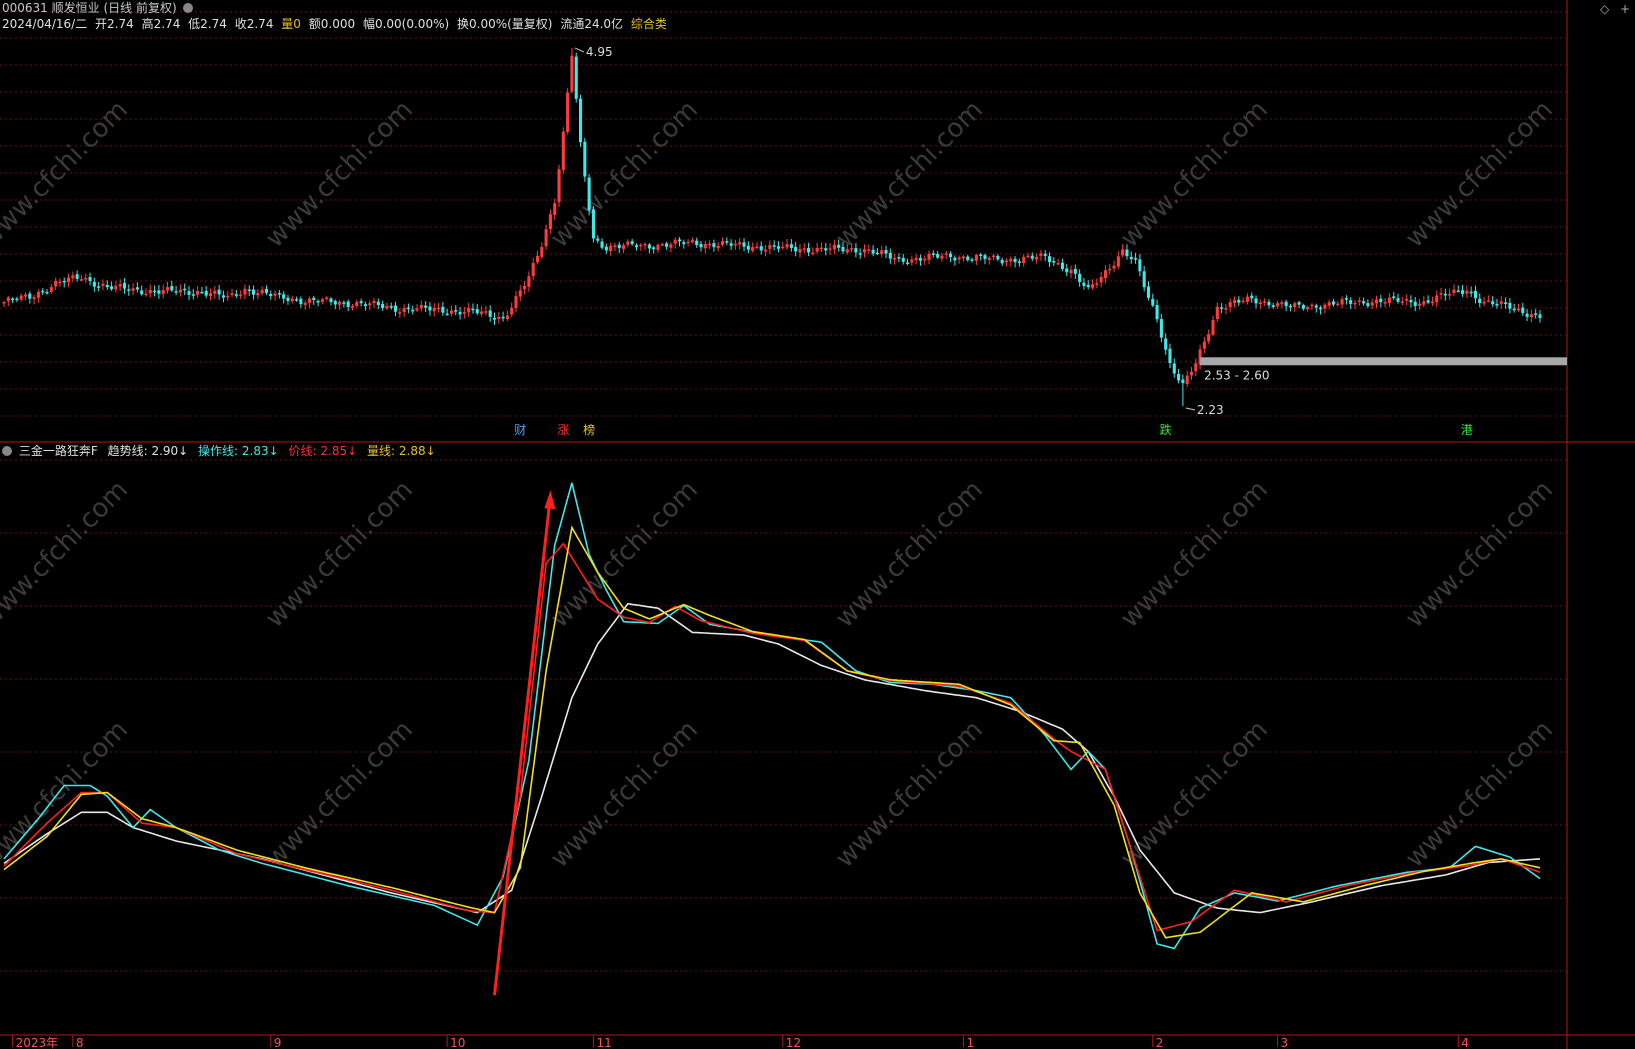  What do you see at coordinates (7, 451) in the screenshot?
I see `indicator-settings-icon` at bounding box center [7, 451].